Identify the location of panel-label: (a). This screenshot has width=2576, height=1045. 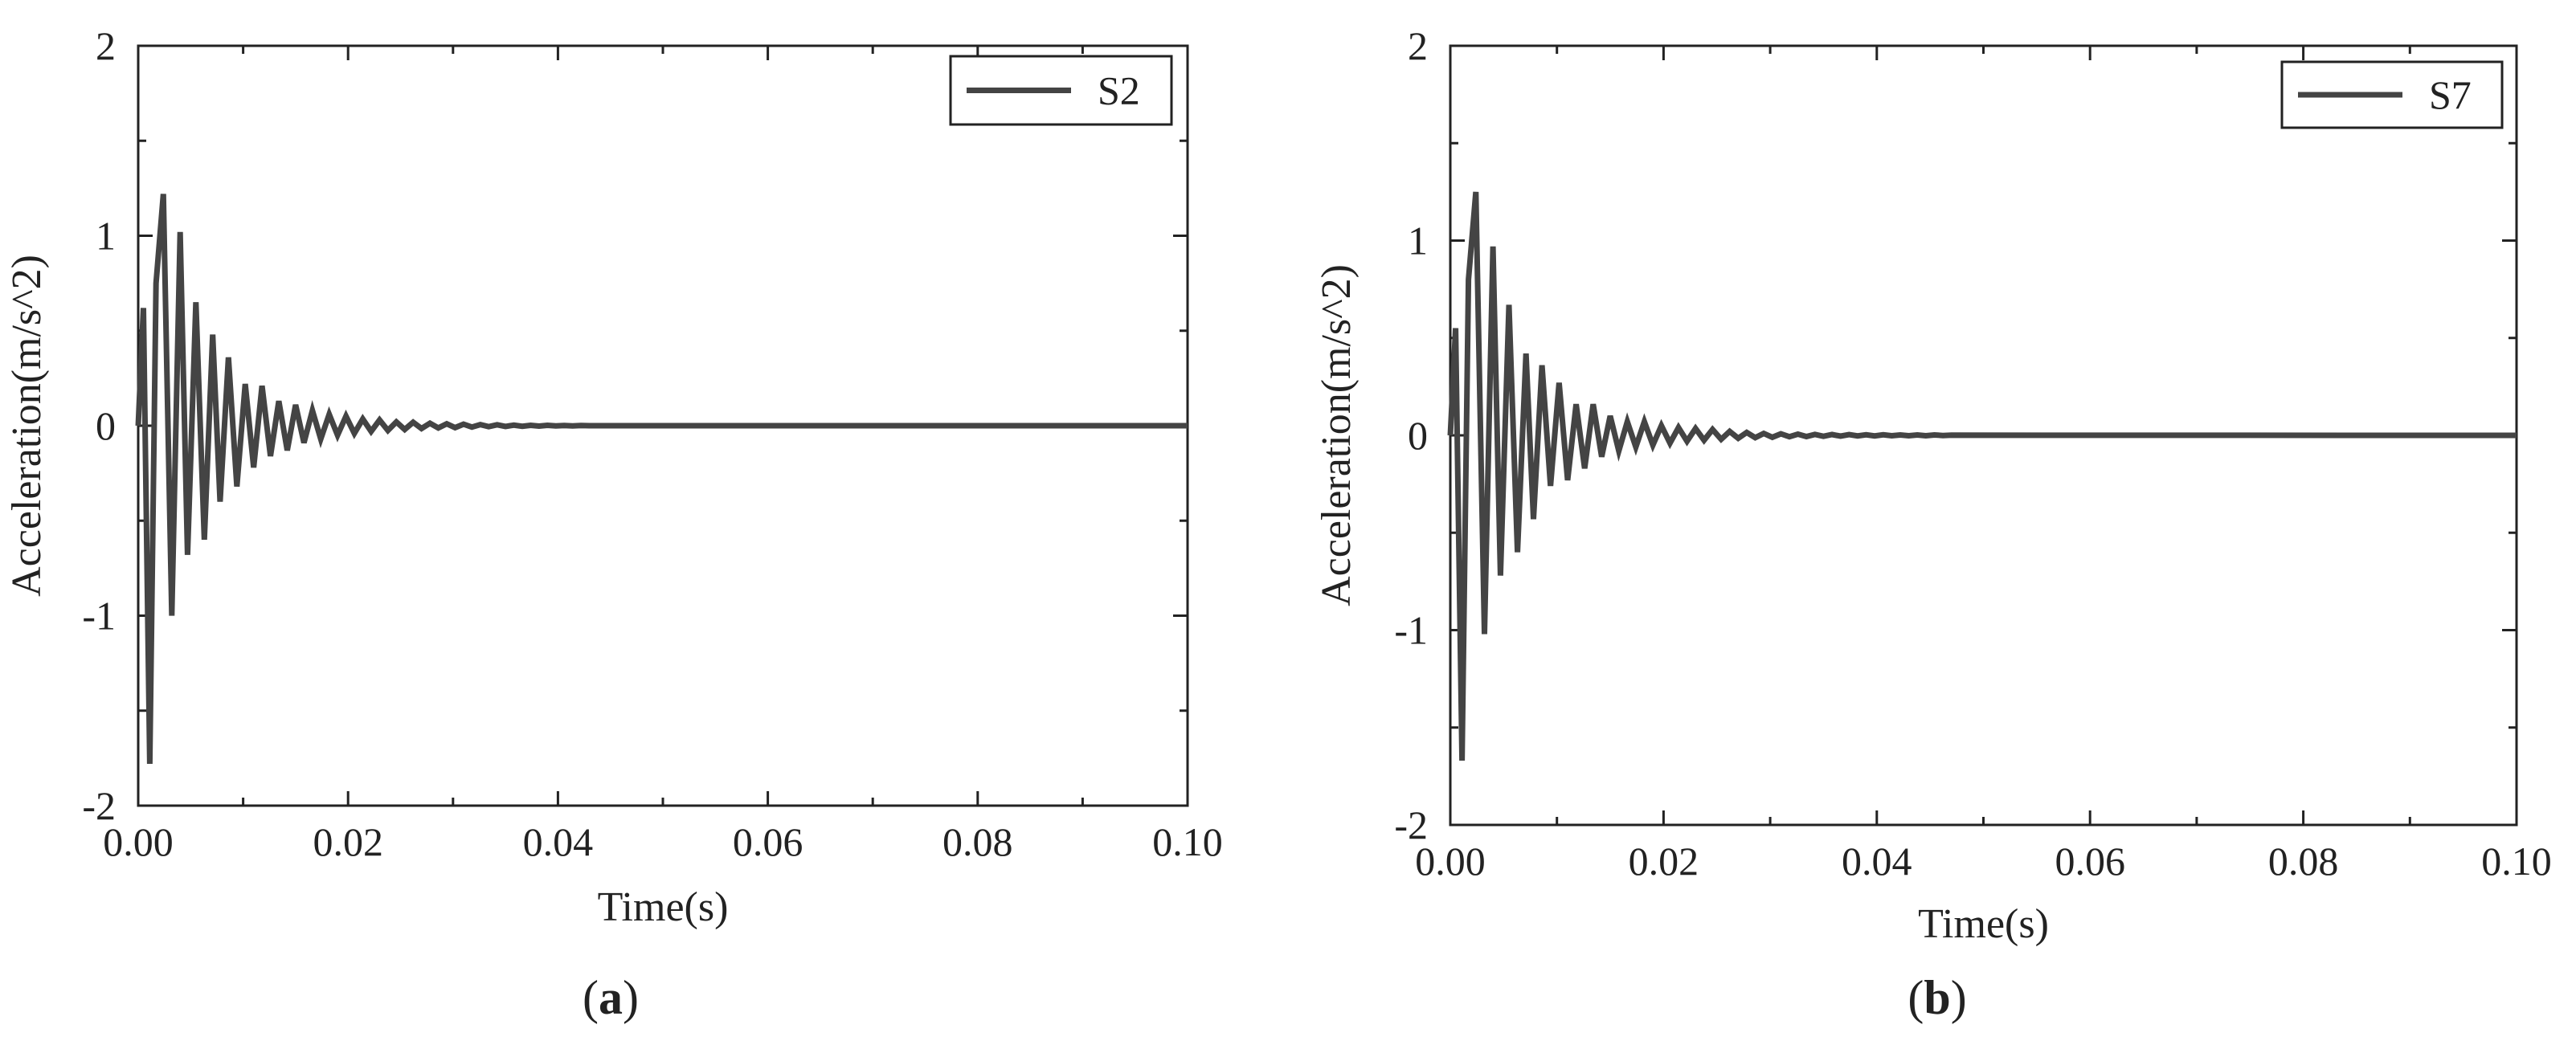
(611, 998).